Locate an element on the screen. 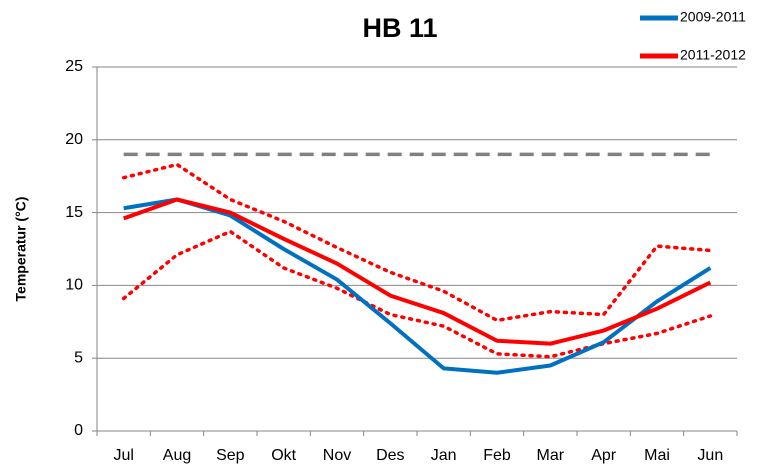 The width and height of the screenshot is (782, 470). legend-label: 2009-2011 is located at coordinates (713, 17).